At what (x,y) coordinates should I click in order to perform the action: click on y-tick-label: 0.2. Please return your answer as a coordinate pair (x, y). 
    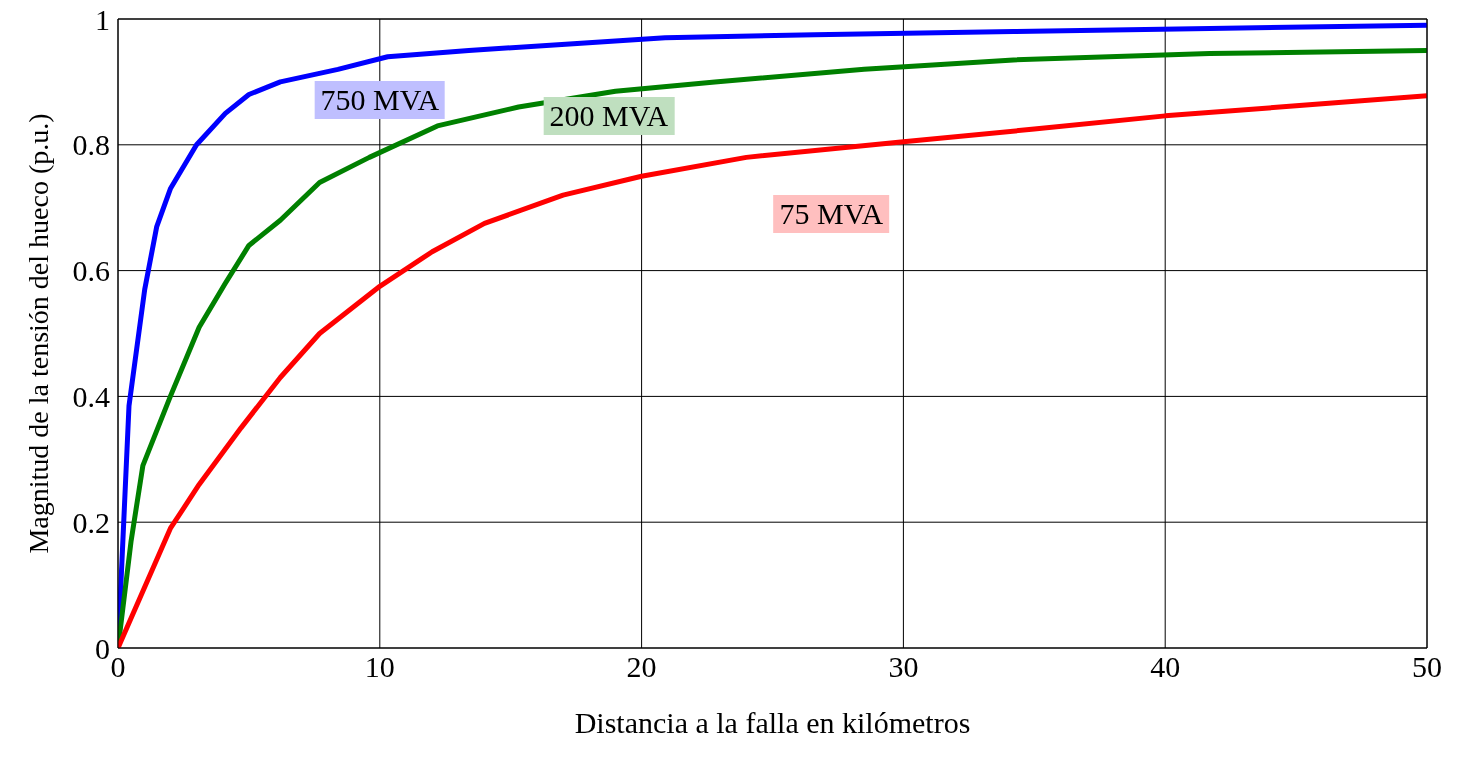
    Looking at the image, I should click on (91, 522).